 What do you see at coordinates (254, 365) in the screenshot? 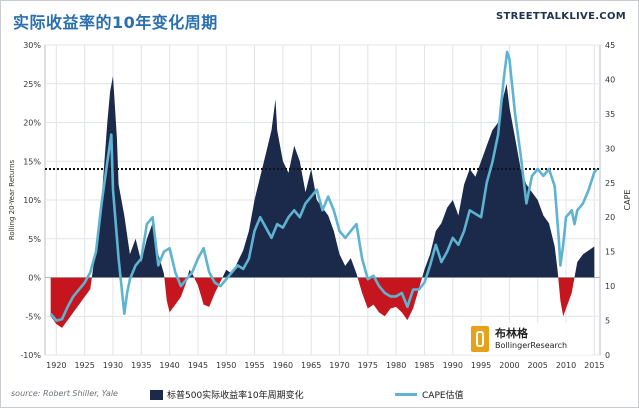
I see `x-tick-label: 1955` at bounding box center [254, 365].